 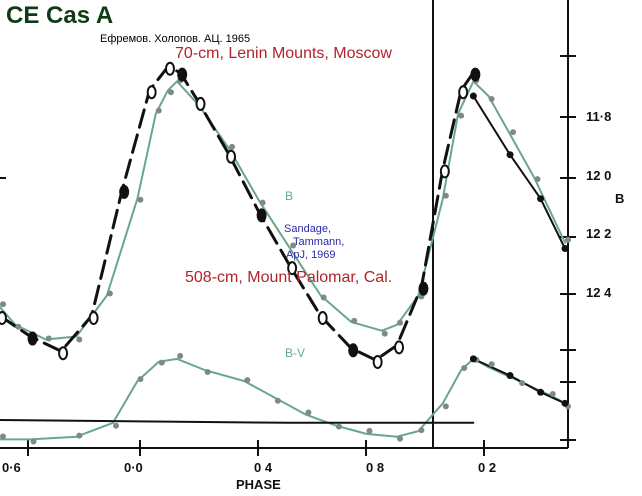 I want to click on citation-line-2: Tammann,, so click(x=318, y=242).